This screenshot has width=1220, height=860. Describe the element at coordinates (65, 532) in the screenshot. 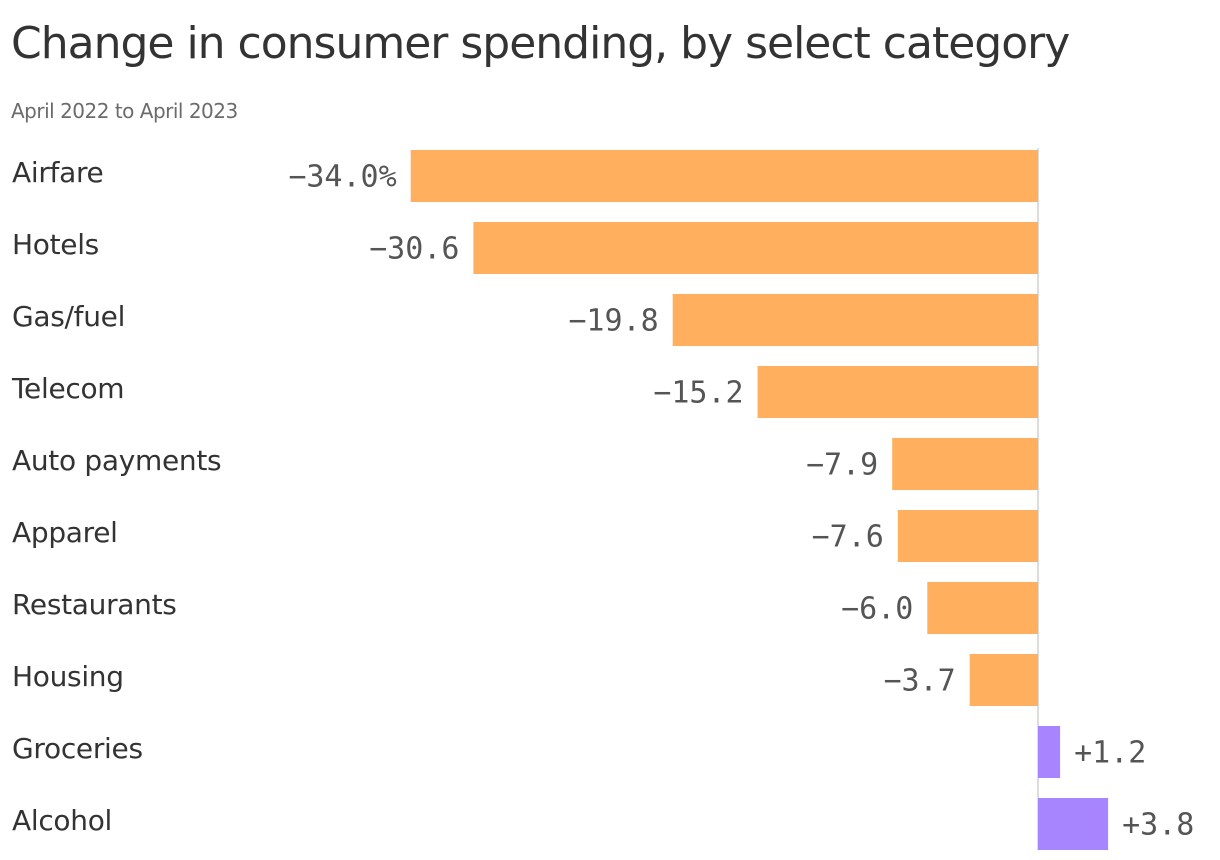

I see `category-label: Apparel` at that location.